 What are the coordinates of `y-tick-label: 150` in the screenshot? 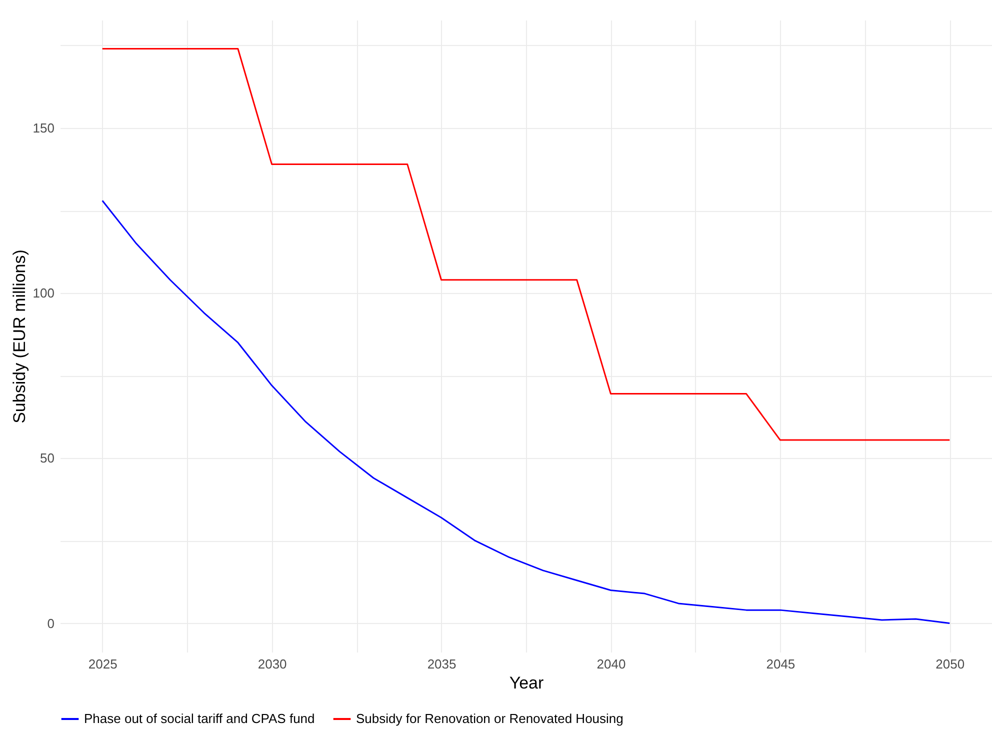 It's located at (43, 128).